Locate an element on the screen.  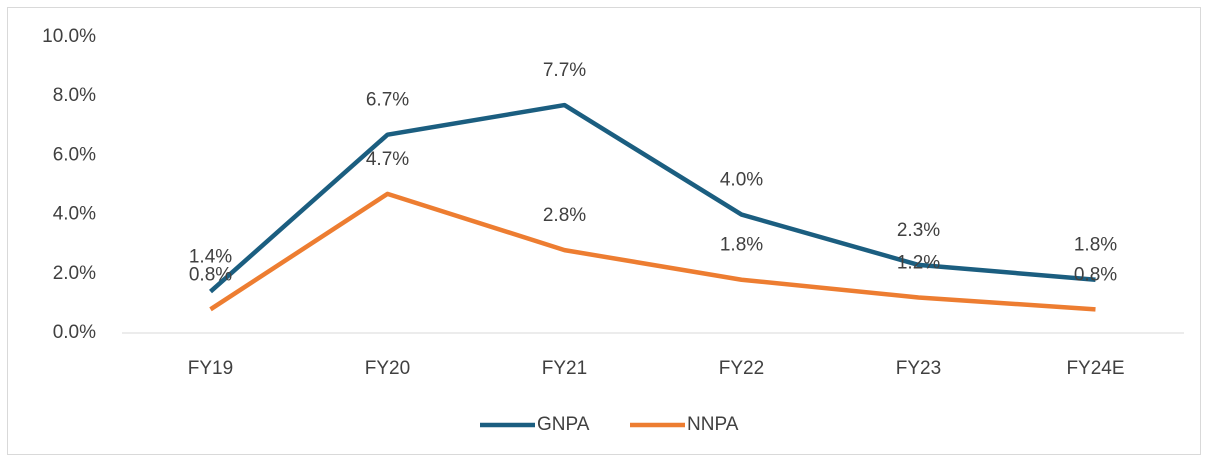
data-label: 2.8% is located at coordinates (564, 215).